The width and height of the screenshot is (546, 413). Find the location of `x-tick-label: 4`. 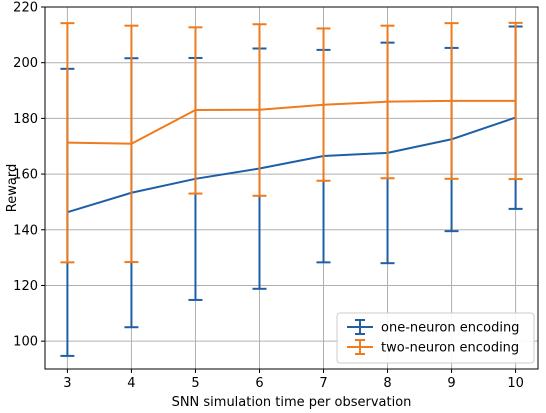

x-tick-label: 4 is located at coordinates (131, 383).